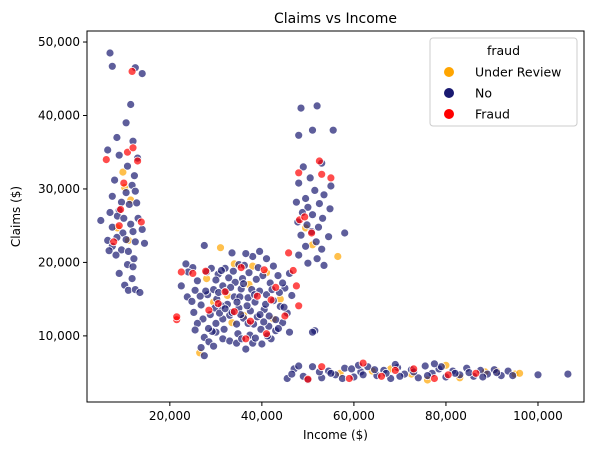 The width and height of the screenshot is (593, 455). What do you see at coordinates (335, 435) in the screenshot?
I see `x-axis-label: Income ($)` at bounding box center [335, 435].